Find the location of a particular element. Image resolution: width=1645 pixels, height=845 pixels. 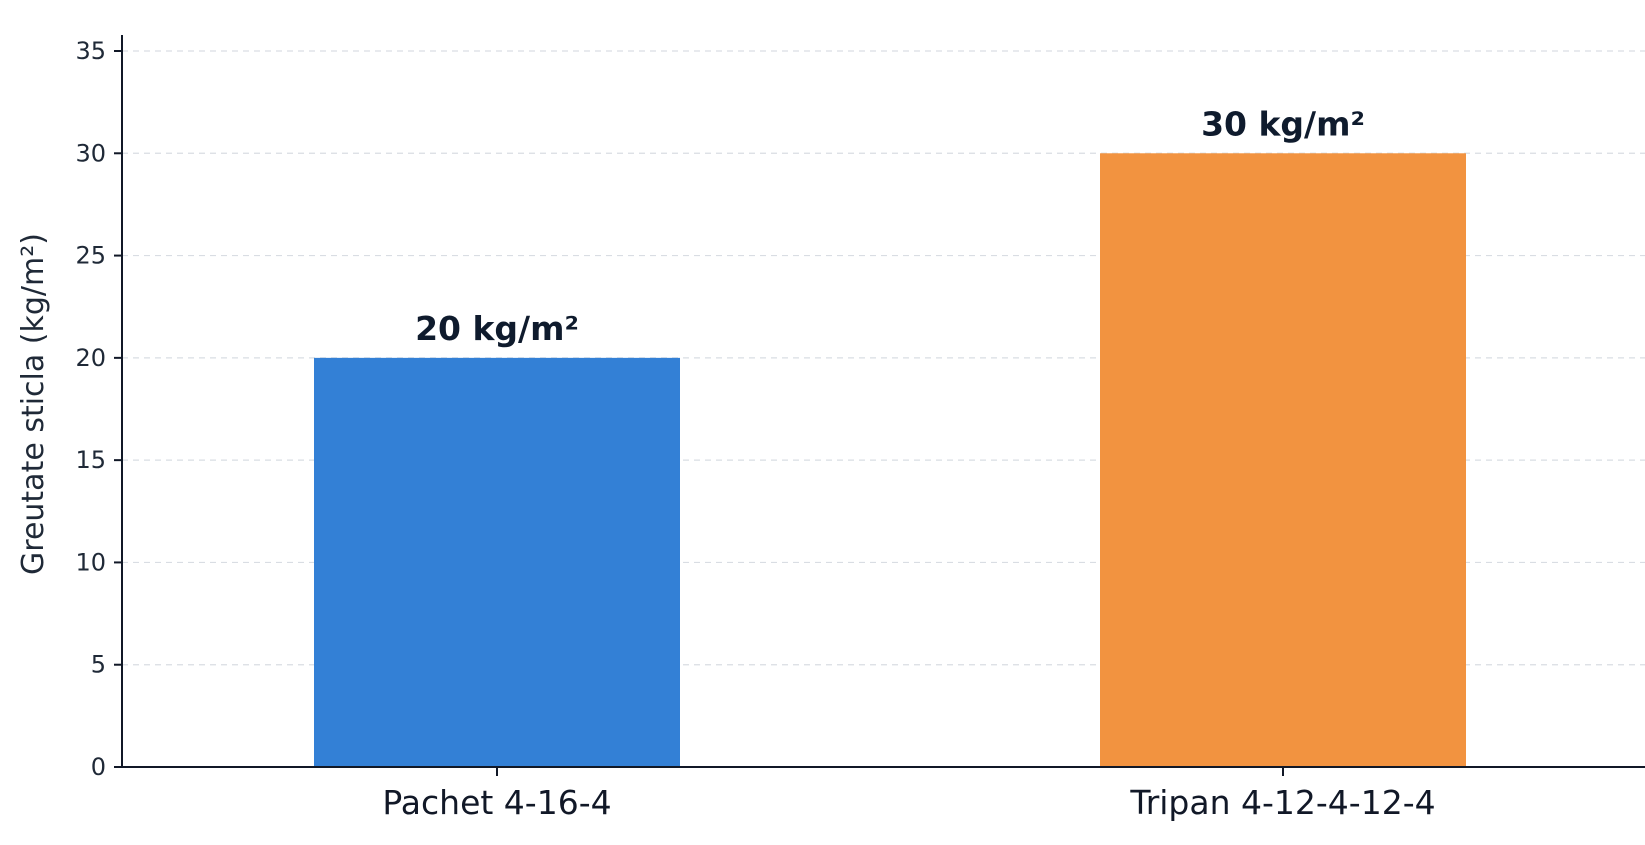

x-category-label: Tripan 4-12-4-12-4 is located at coordinates (1282, 802).